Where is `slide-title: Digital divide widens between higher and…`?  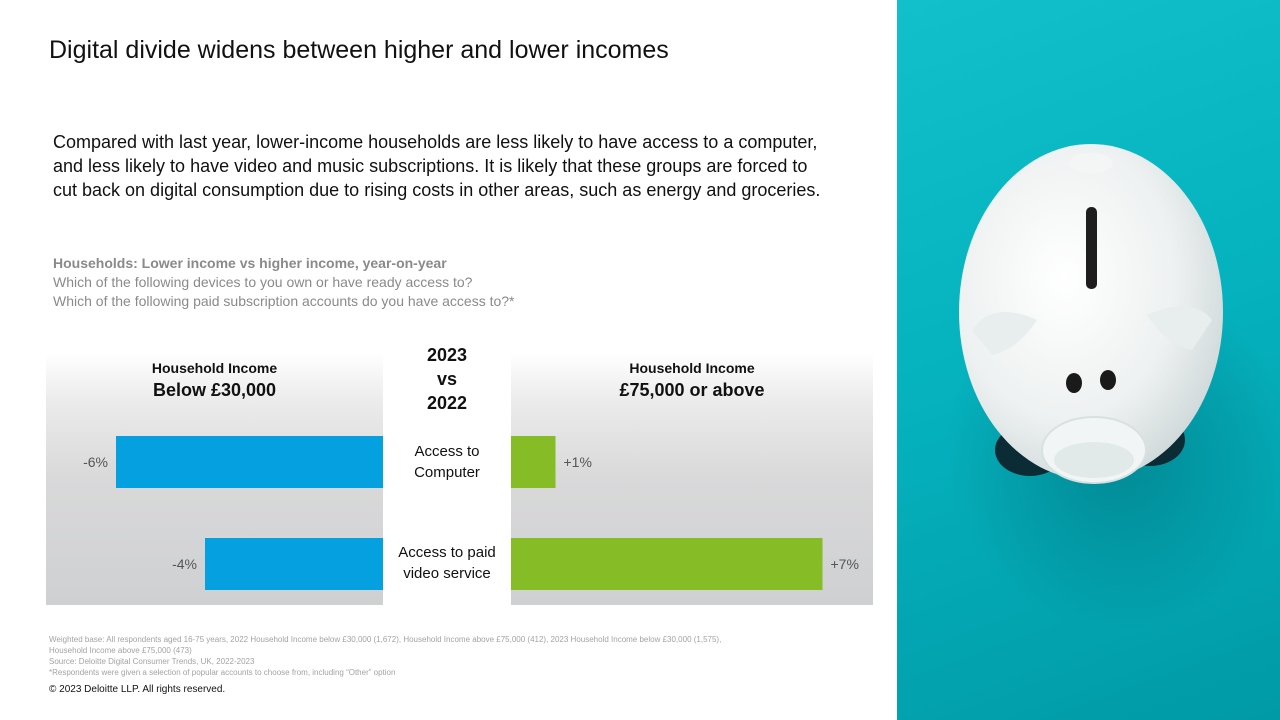
slide-title: Digital divide widens between higher and… is located at coordinates (359, 50).